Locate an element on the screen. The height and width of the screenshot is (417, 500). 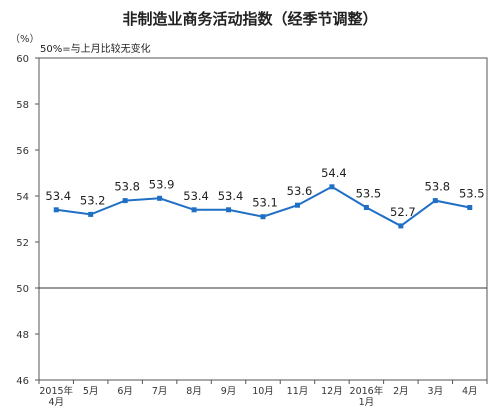
x-tick-label: 12月 is located at coordinates (332, 391).